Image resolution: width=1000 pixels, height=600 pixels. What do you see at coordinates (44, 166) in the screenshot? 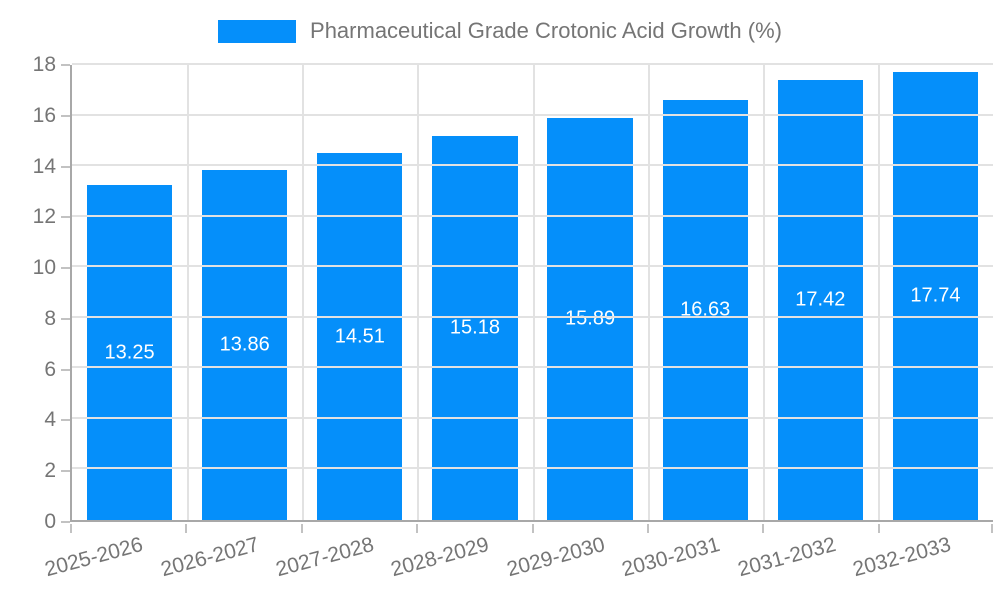
I see `y-tick-label: 14` at bounding box center [44, 166].